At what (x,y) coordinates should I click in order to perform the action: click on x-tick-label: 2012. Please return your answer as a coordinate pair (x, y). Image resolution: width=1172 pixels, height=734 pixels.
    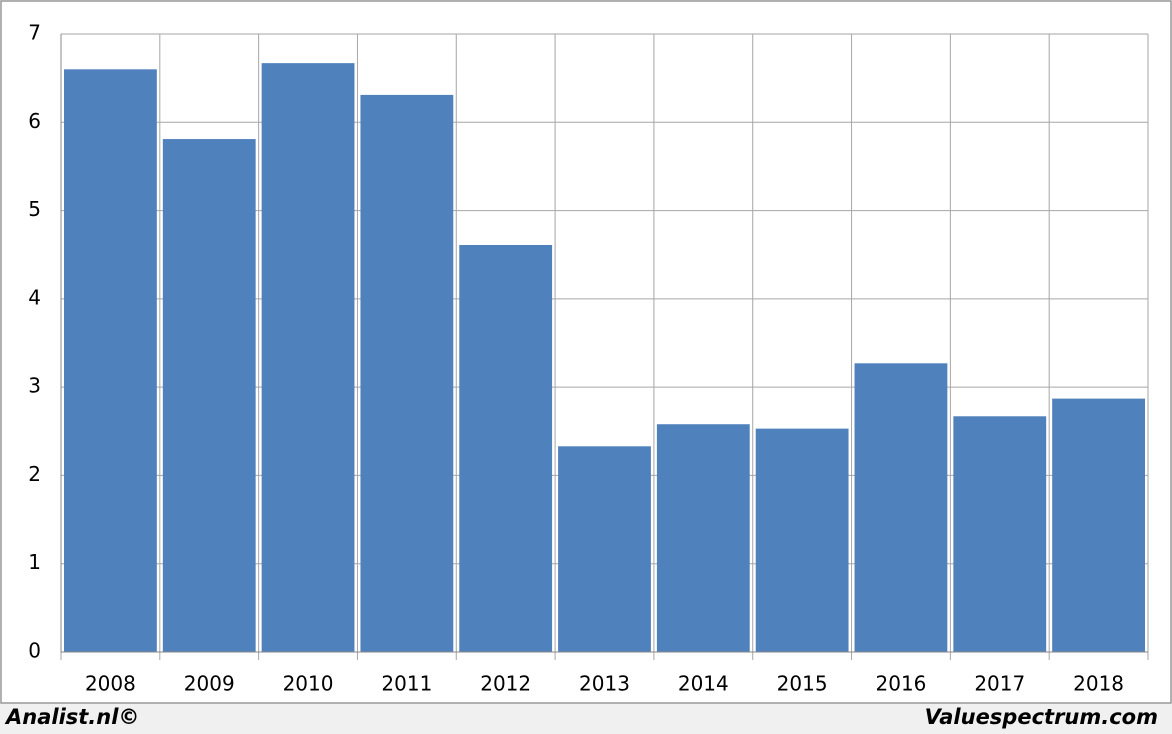
    Looking at the image, I should click on (505, 684).